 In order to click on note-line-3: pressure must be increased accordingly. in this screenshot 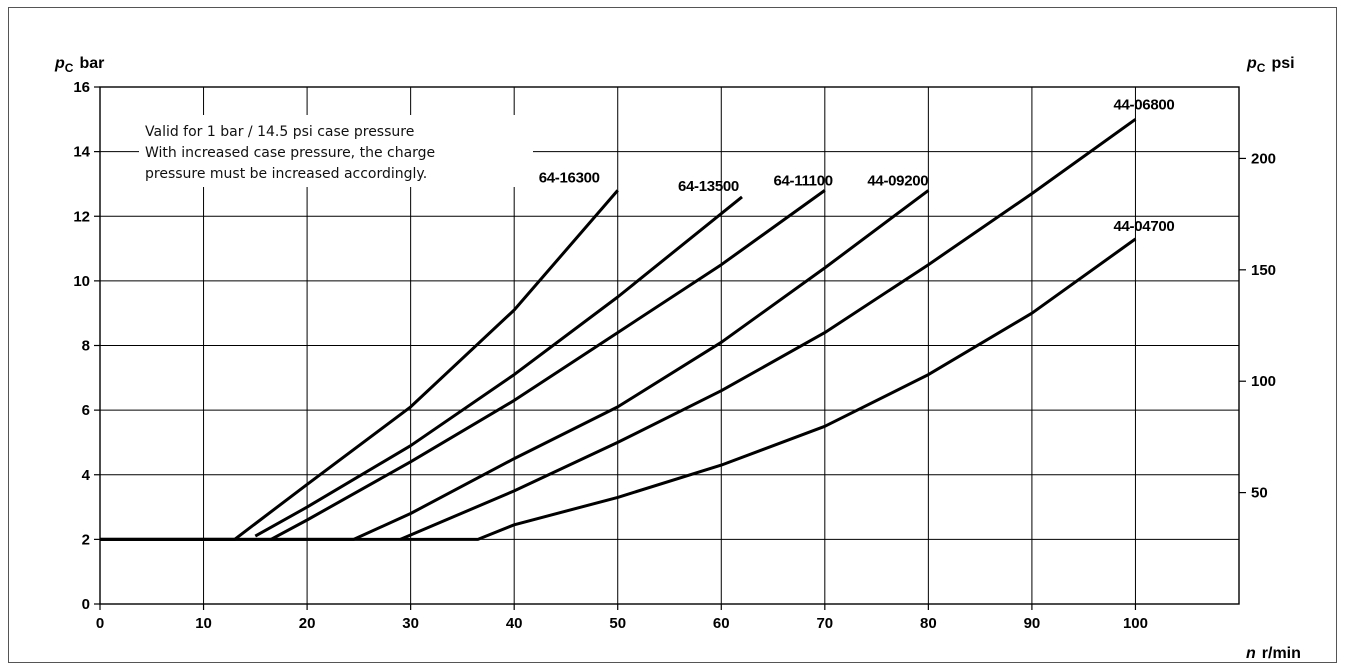, I will do `click(286, 174)`.